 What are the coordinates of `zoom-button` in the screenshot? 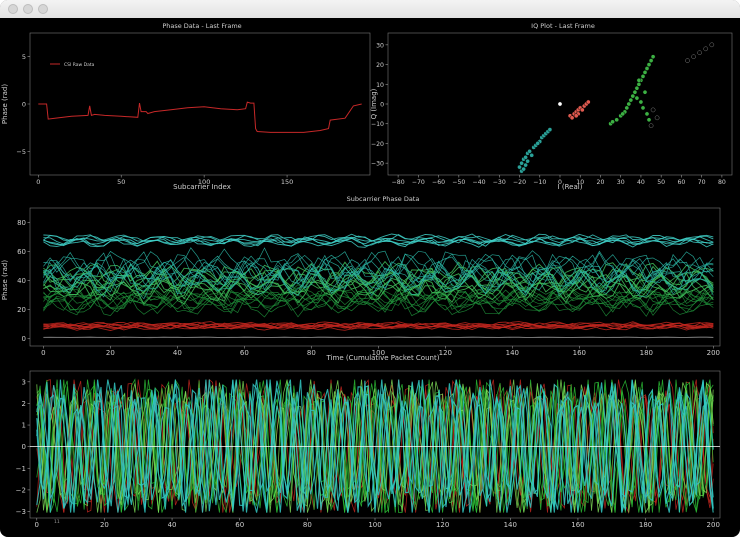 It's located at (43, 9).